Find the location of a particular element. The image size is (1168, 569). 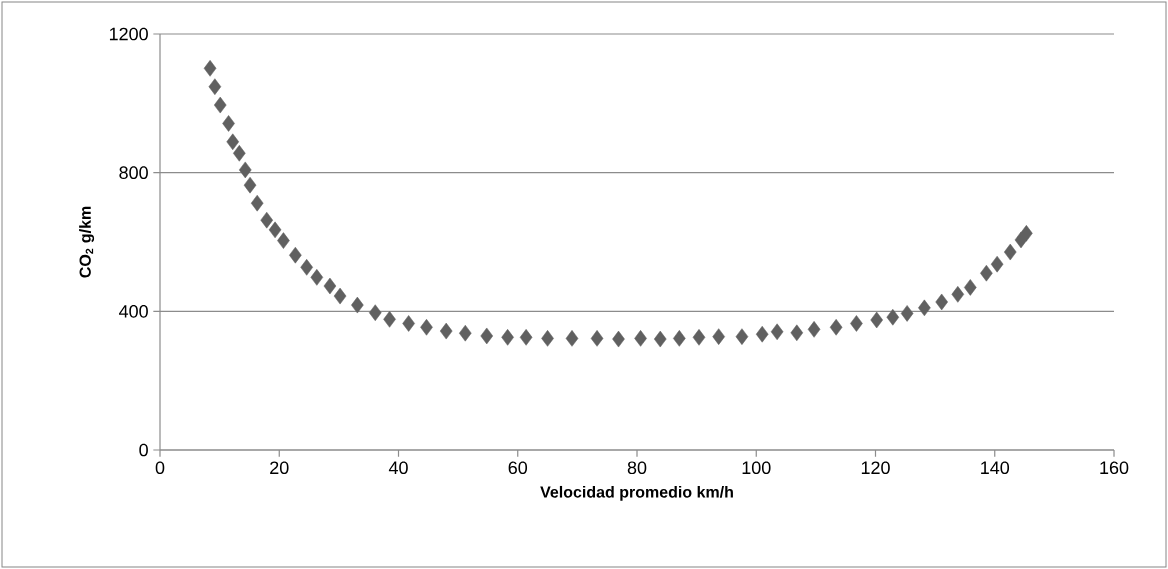

y-tick-label: 0 is located at coordinates (143, 450).